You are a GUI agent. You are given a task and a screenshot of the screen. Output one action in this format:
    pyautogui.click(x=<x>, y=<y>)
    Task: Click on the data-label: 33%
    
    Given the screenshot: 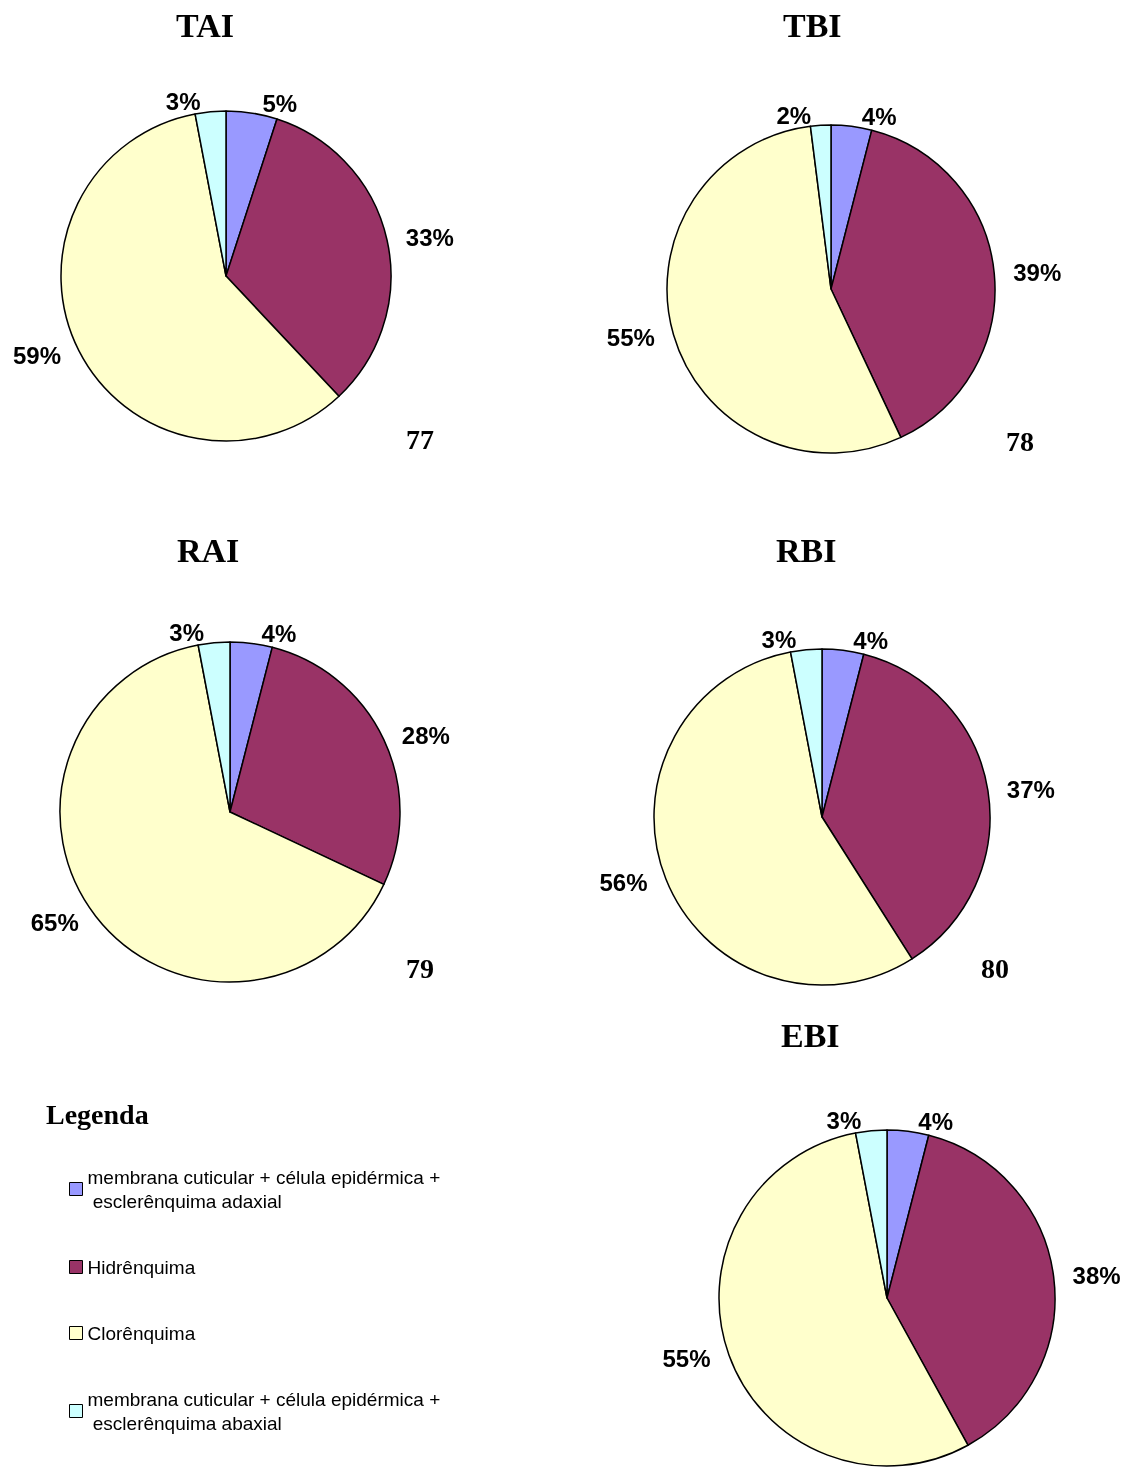 What is the action you would take?
    pyautogui.click(x=429, y=238)
    